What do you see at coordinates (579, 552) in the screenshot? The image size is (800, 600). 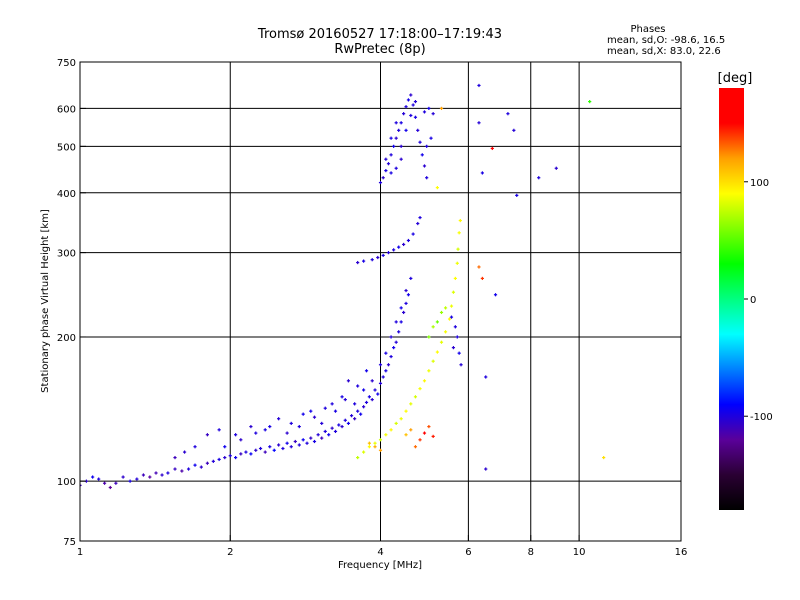 I see `x-tick-label: 10` at bounding box center [579, 552].